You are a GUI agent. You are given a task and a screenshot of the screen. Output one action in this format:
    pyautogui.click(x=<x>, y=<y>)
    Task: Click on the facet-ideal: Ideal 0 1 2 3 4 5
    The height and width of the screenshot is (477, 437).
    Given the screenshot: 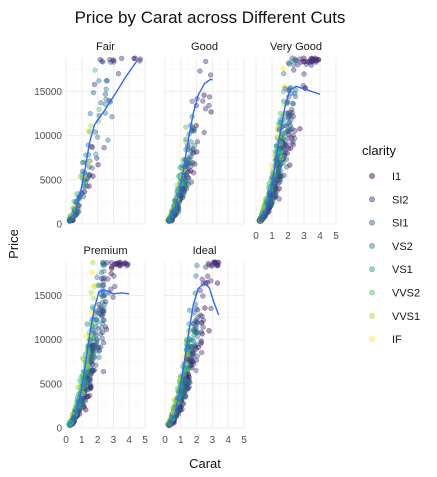 What is the action you would take?
    pyautogui.click(x=204, y=345)
    